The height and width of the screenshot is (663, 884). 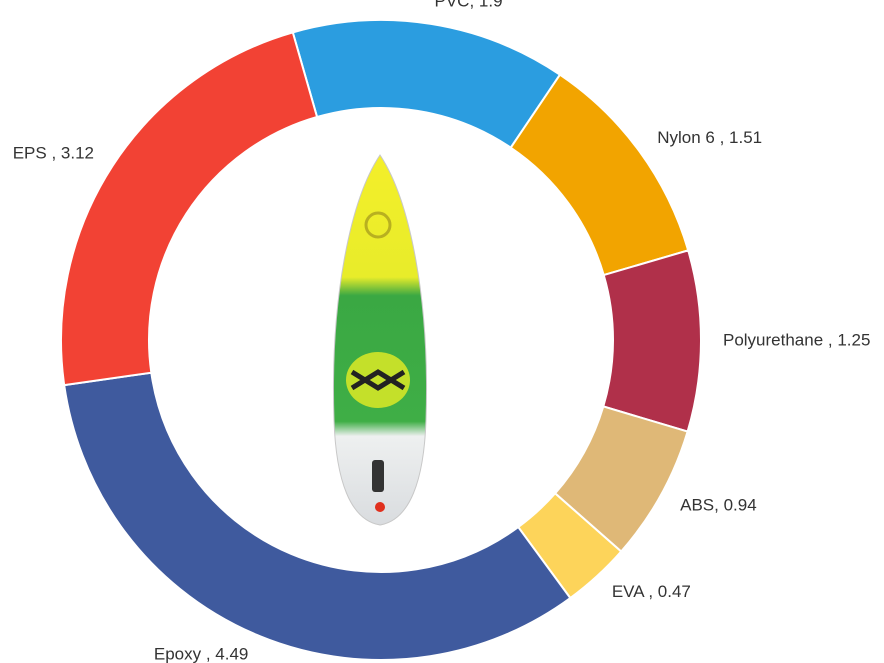 I want to click on segment-label: ABS, 0.94, so click(x=718, y=504).